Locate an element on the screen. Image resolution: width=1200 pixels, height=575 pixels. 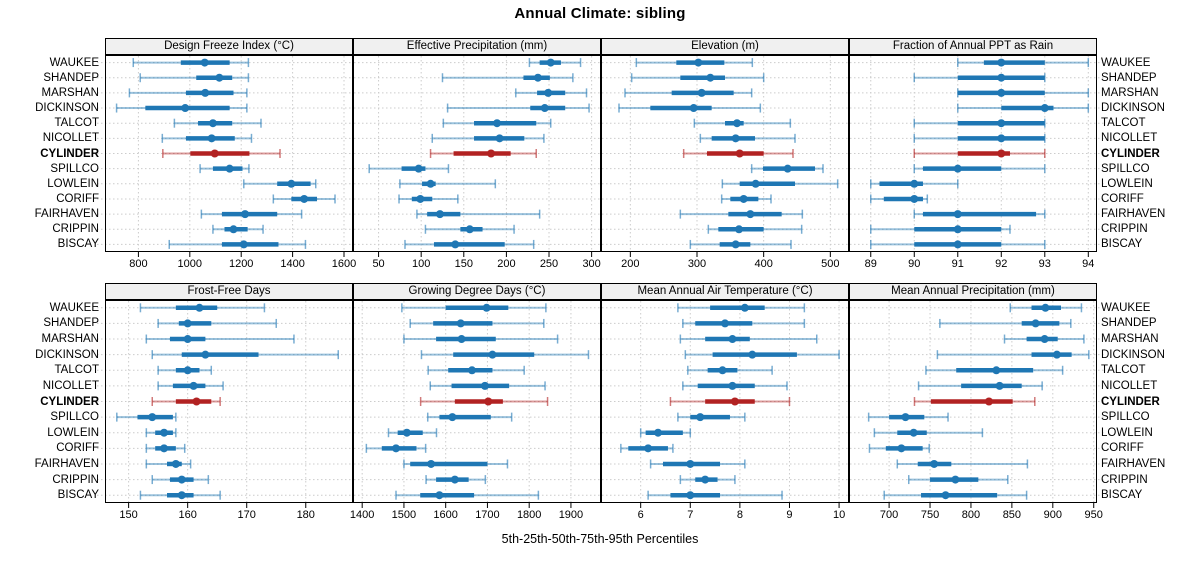
site-label-lowlein-top-left: LOWLEIN is located at coordinates (73, 183).